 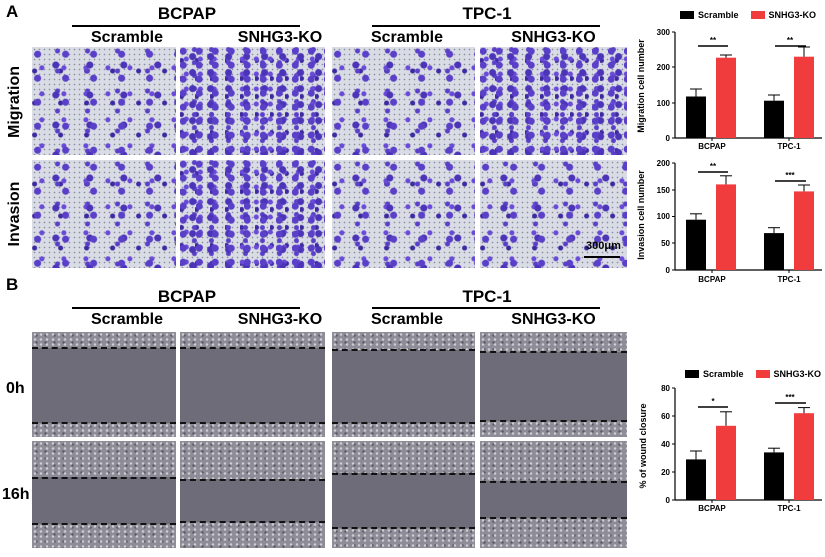 What do you see at coordinates (127, 37) in the screenshot?
I see `panel-a-col-bcpap-scramble: Scramble` at bounding box center [127, 37].